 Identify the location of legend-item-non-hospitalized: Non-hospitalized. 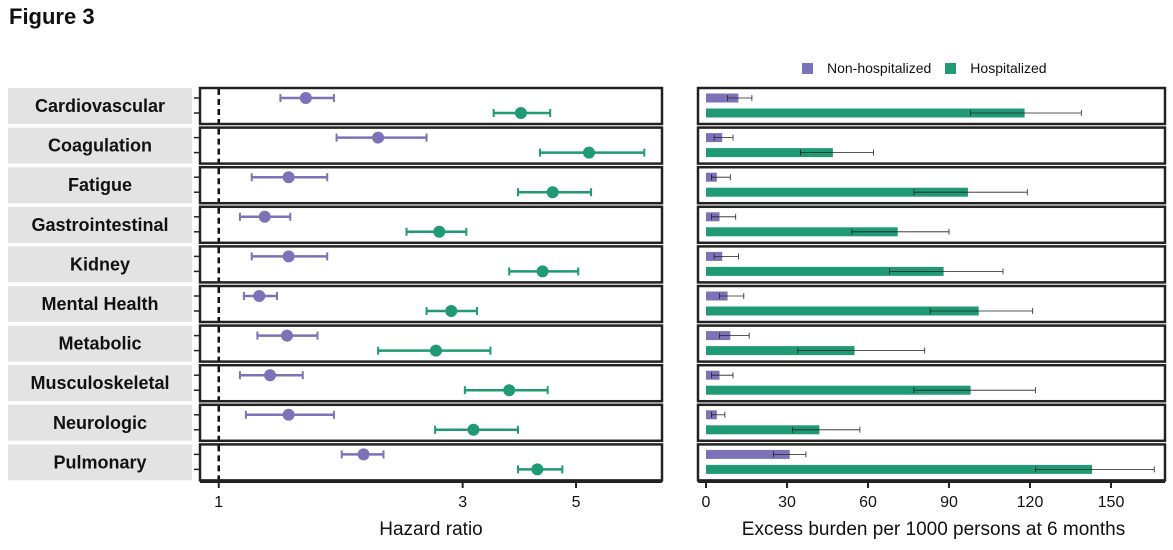
(866, 68).